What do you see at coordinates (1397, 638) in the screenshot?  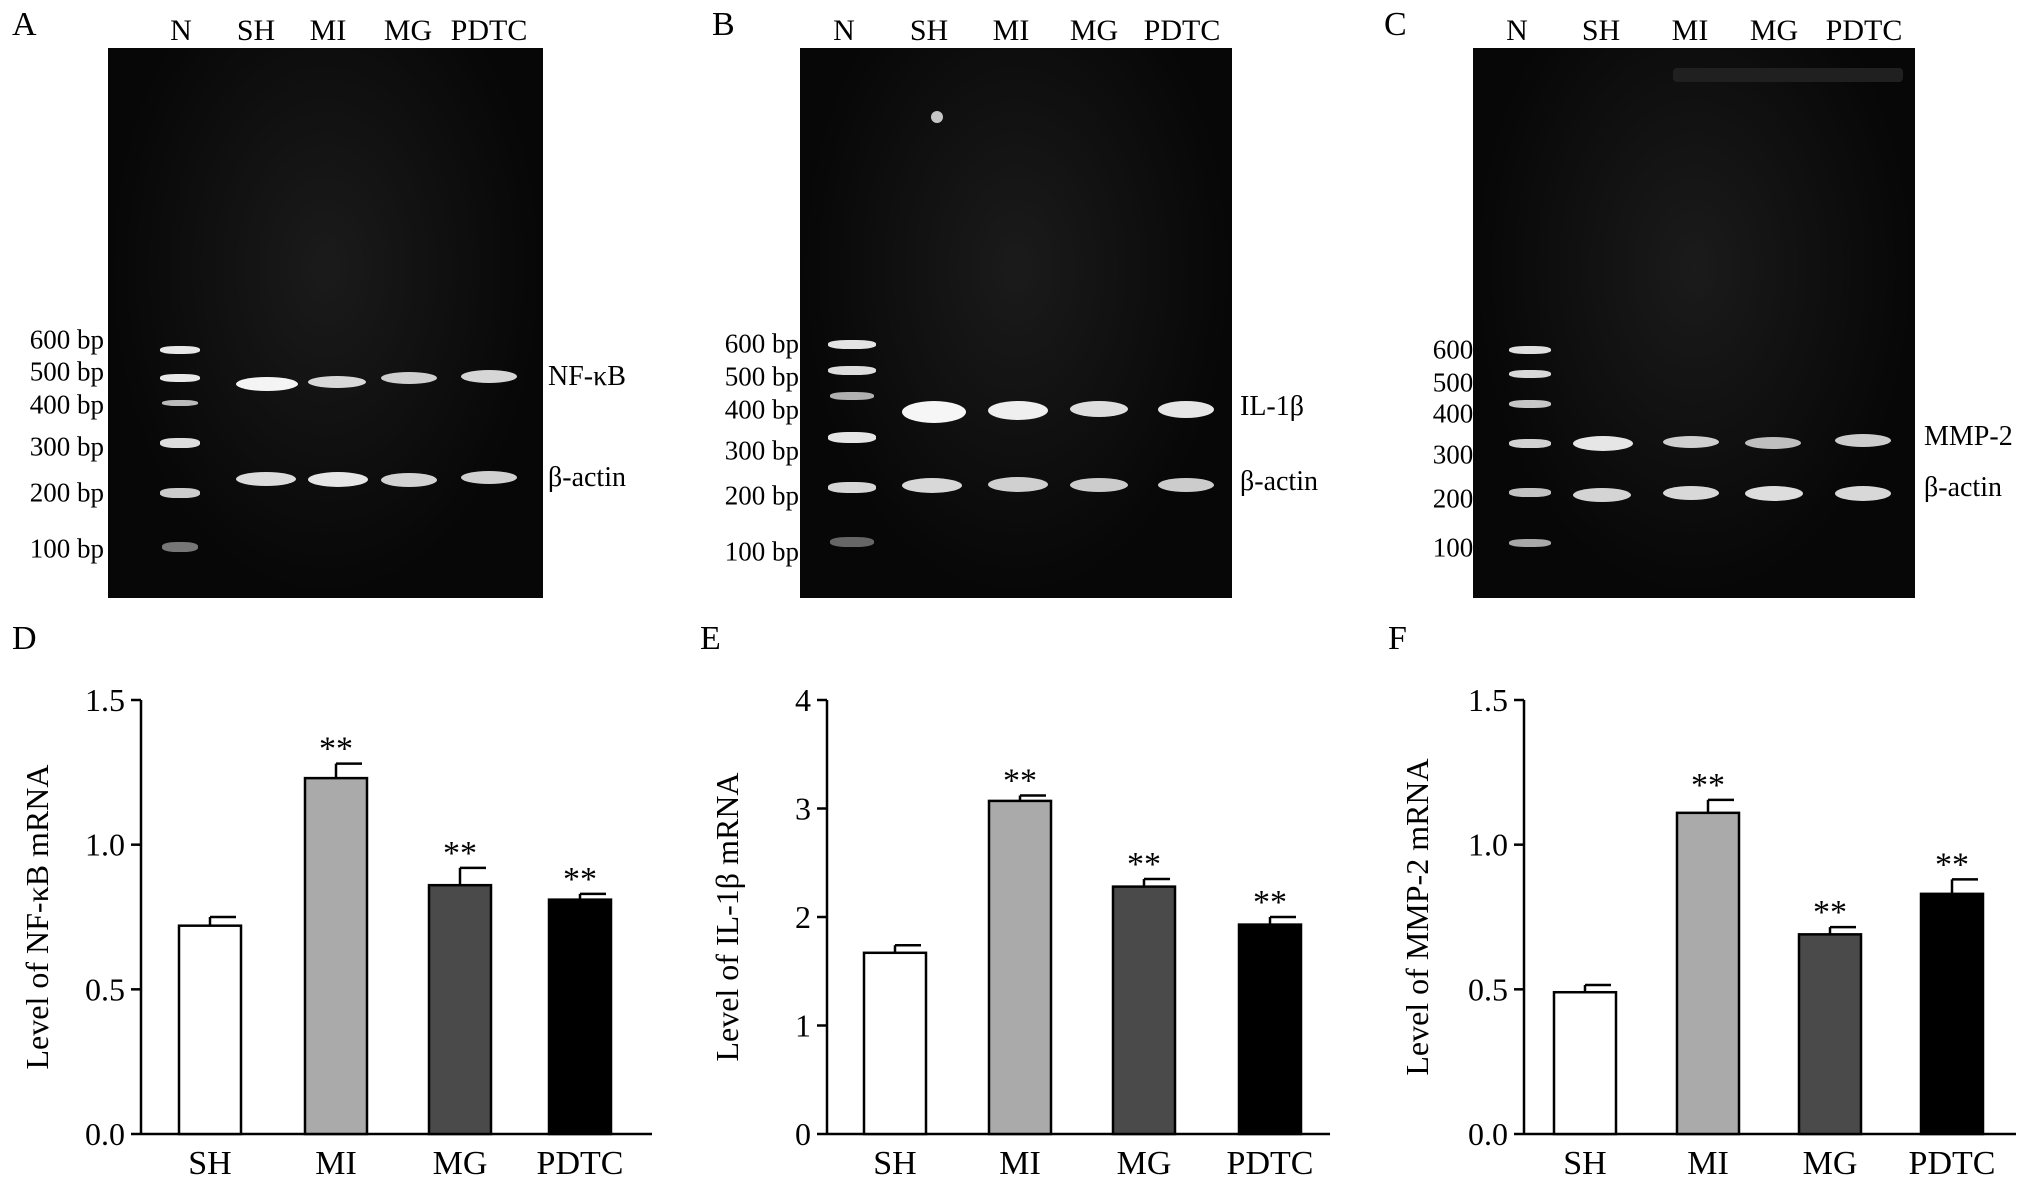 I see `panel-label-f: F` at bounding box center [1397, 638].